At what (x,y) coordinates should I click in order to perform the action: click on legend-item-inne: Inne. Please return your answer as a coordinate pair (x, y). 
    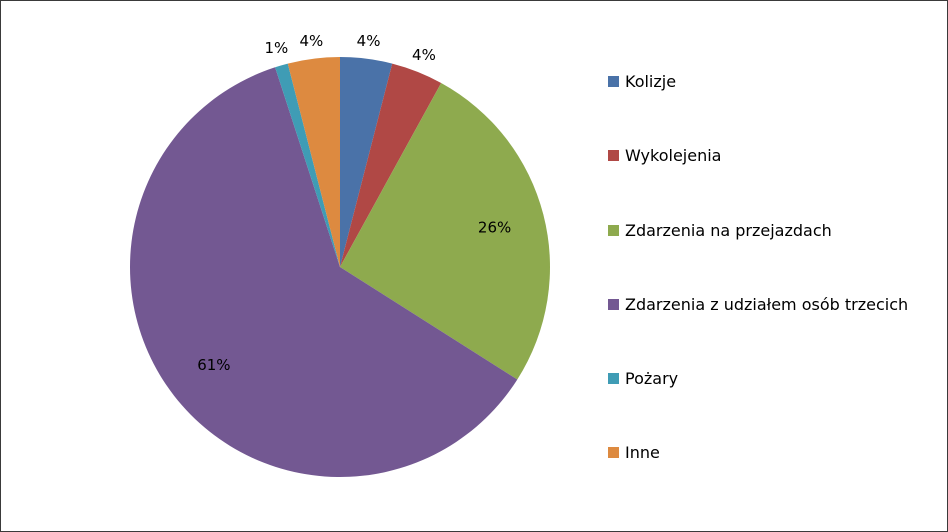
    Looking at the image, I should click on (634, 452).